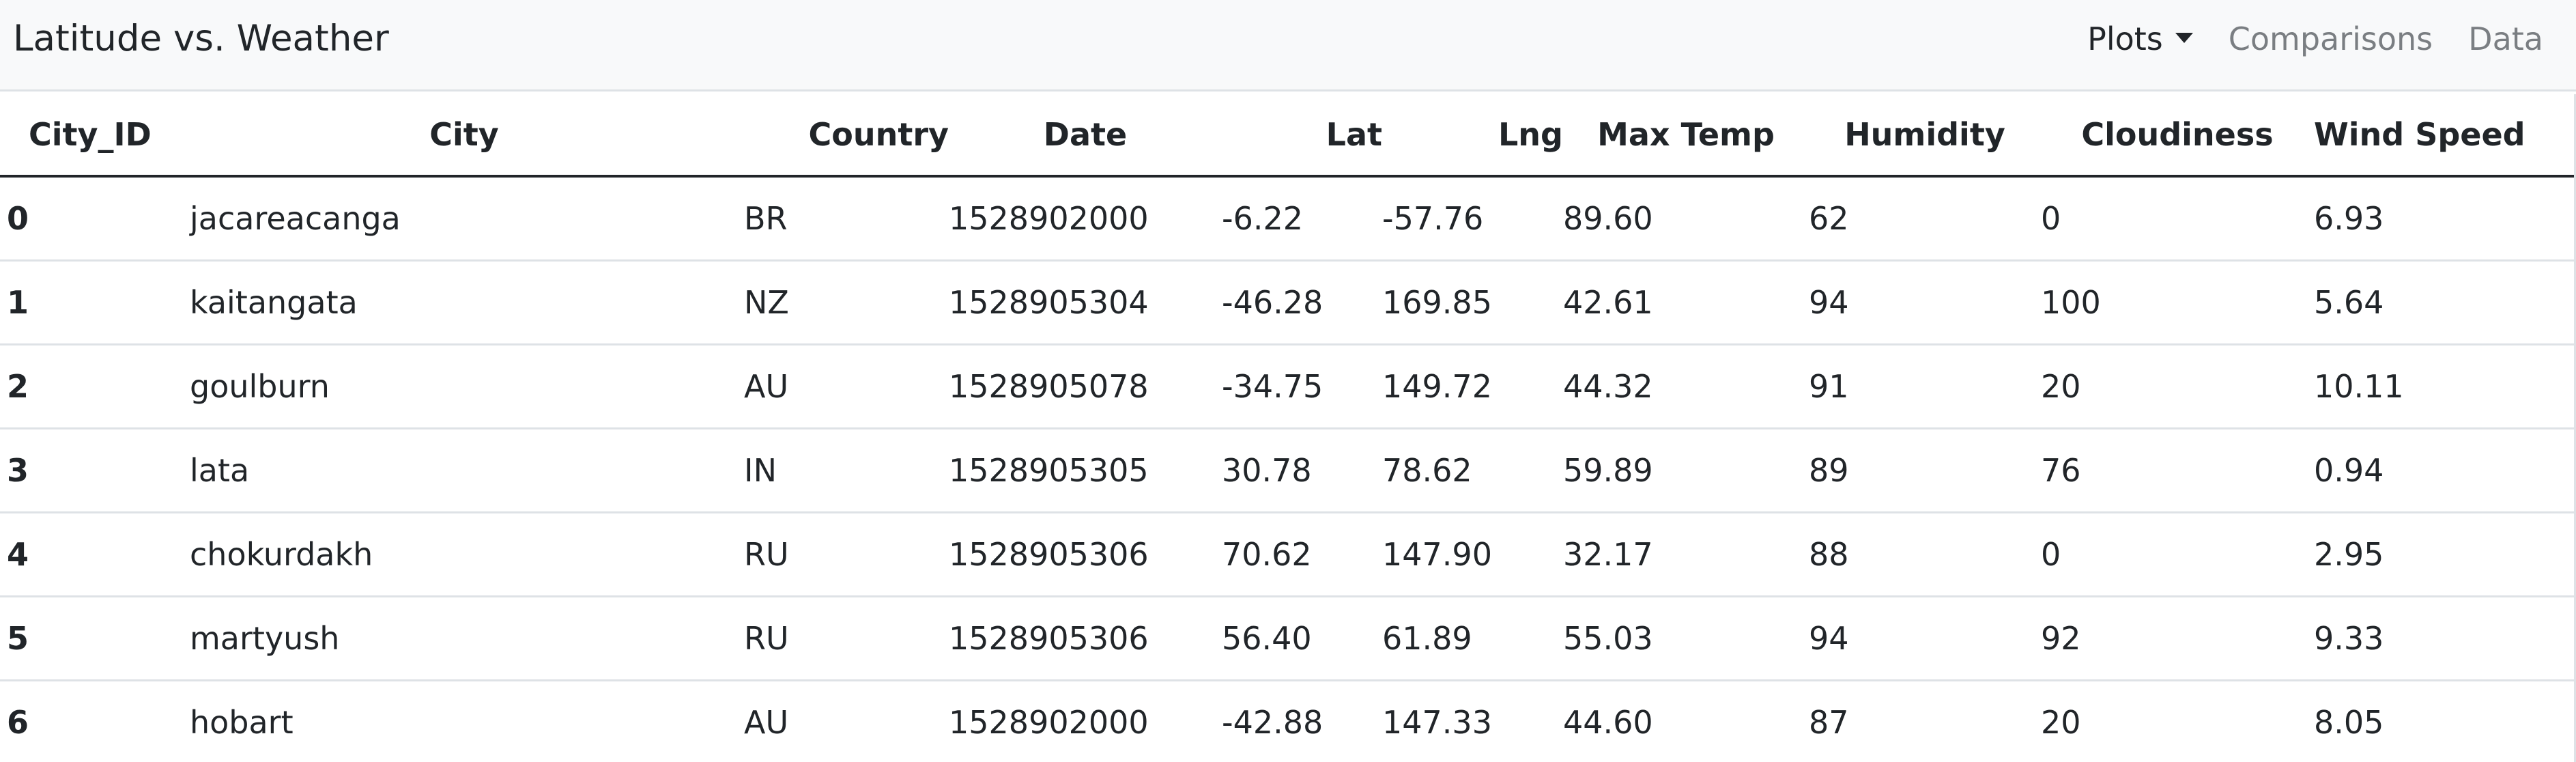 The image size is (2576, 762). What do you see at coordinates (464, 136) in the screenshot?
I see `header-city: City` at bounding box center [464, 136].